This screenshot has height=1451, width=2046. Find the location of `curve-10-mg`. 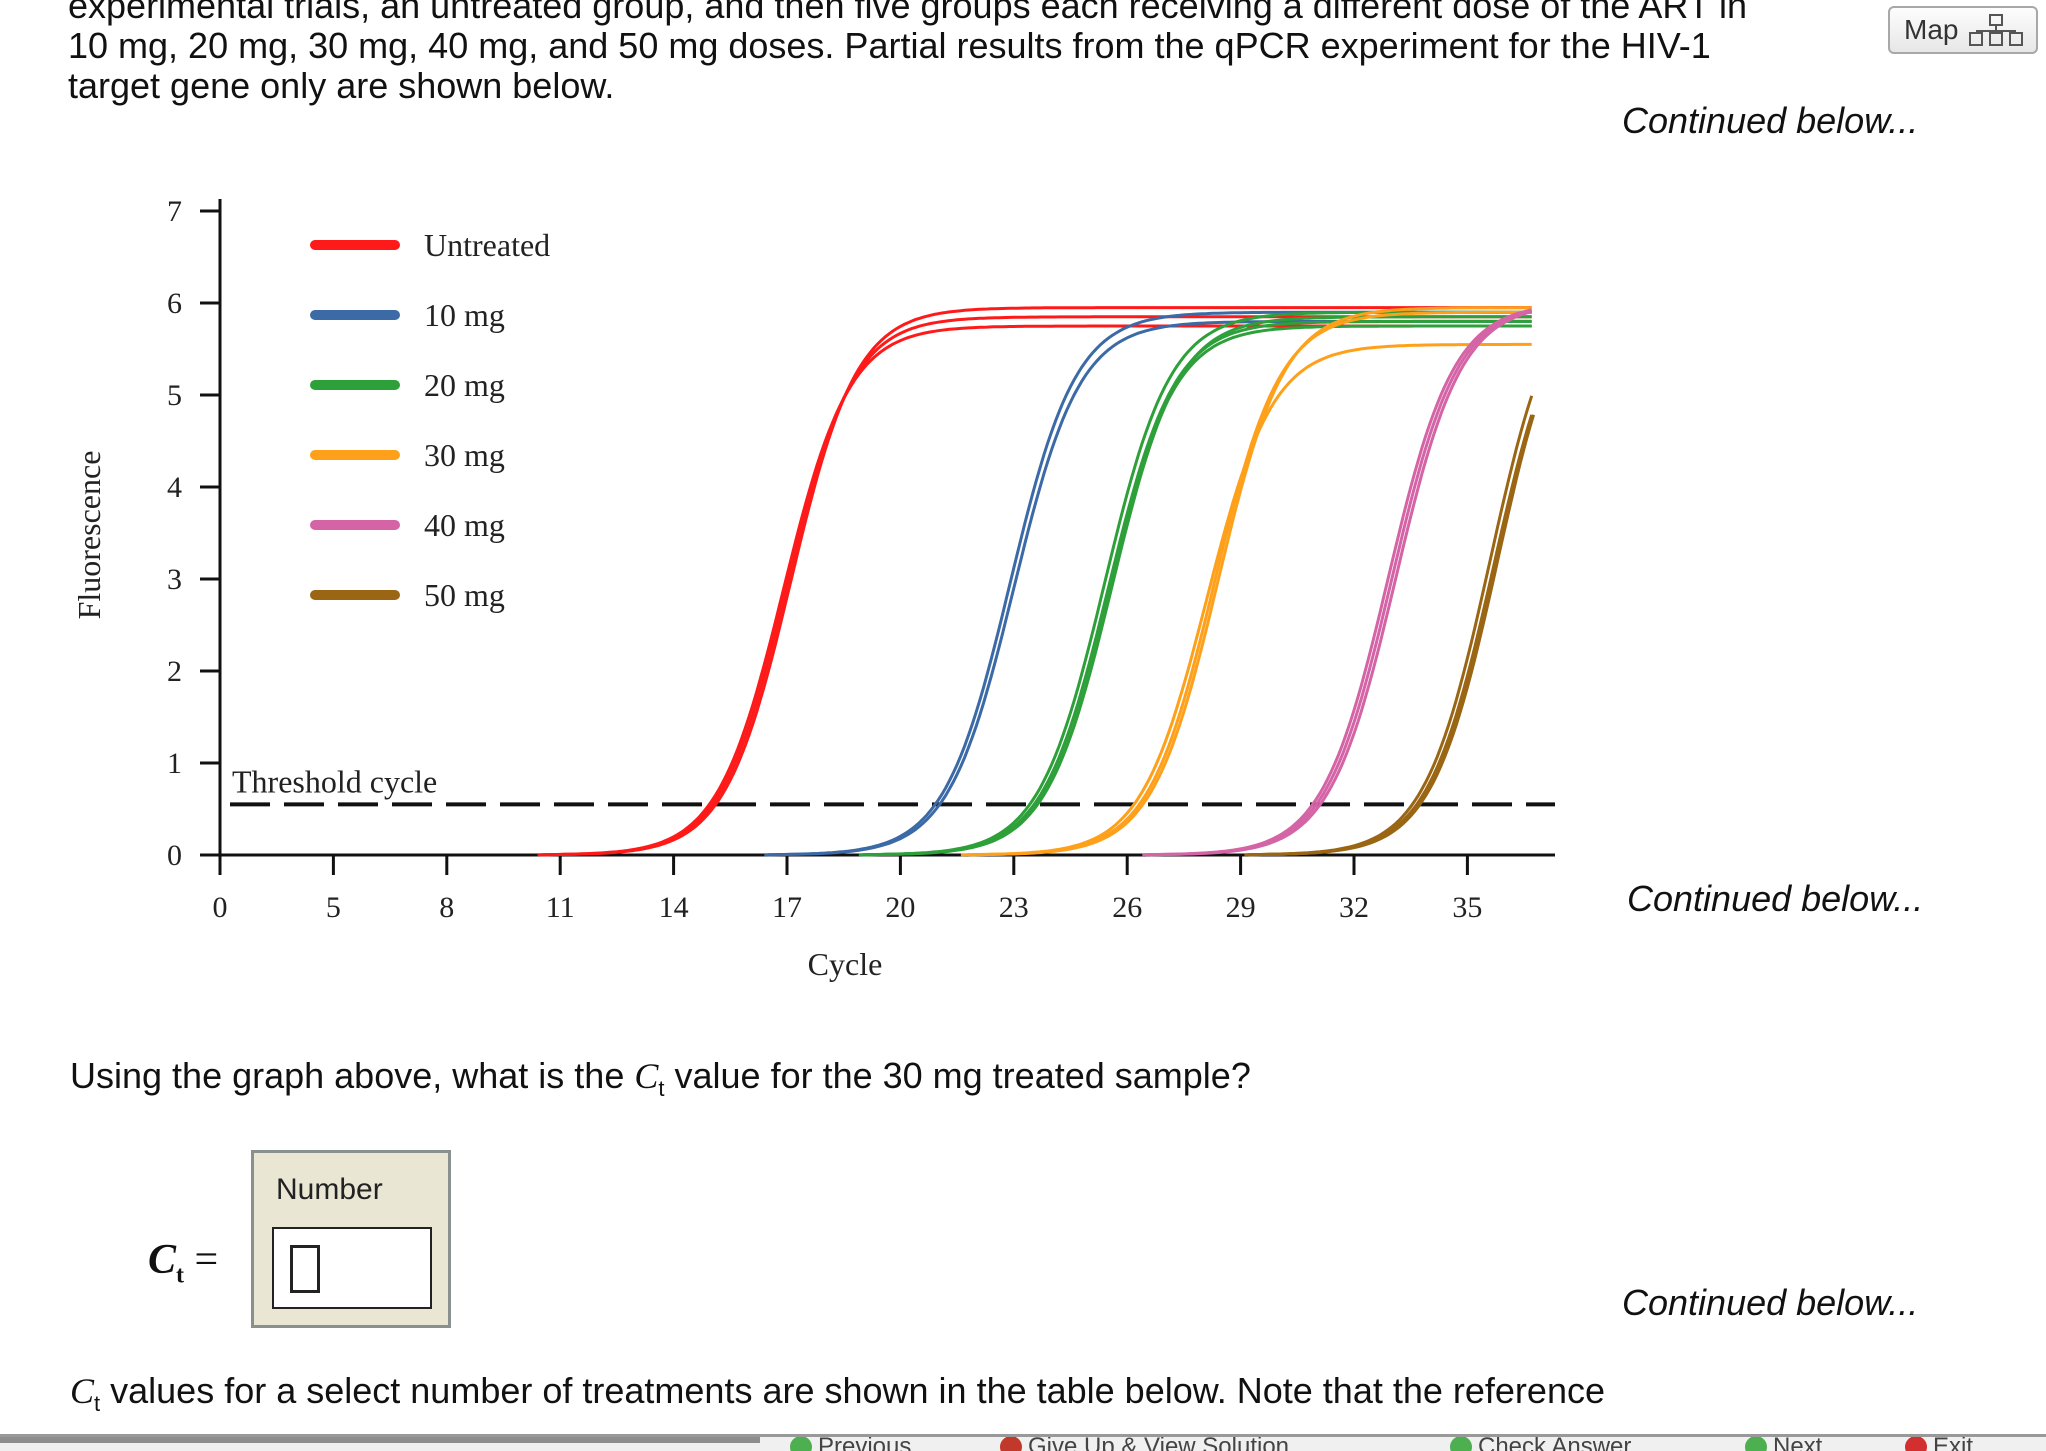

curve-10-mg is located at coordinates (1148, 583).